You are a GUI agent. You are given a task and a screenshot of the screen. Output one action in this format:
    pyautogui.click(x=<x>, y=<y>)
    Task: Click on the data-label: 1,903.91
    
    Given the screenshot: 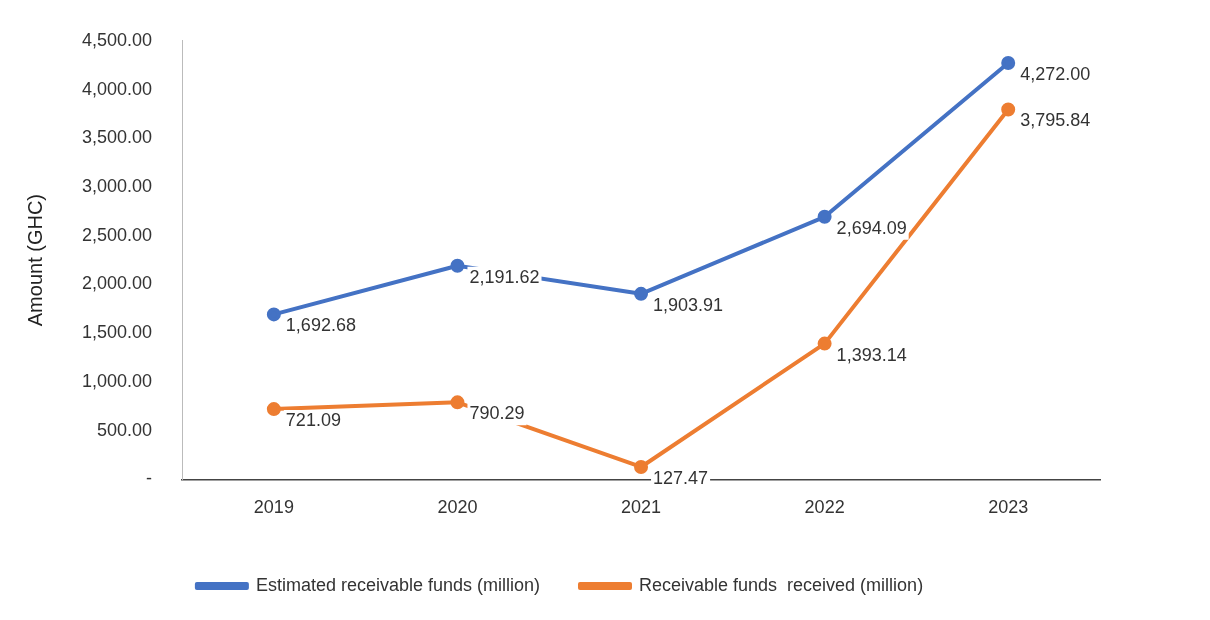 What is the action you would take?
    pyautogui.click(x=688, y=304)
    